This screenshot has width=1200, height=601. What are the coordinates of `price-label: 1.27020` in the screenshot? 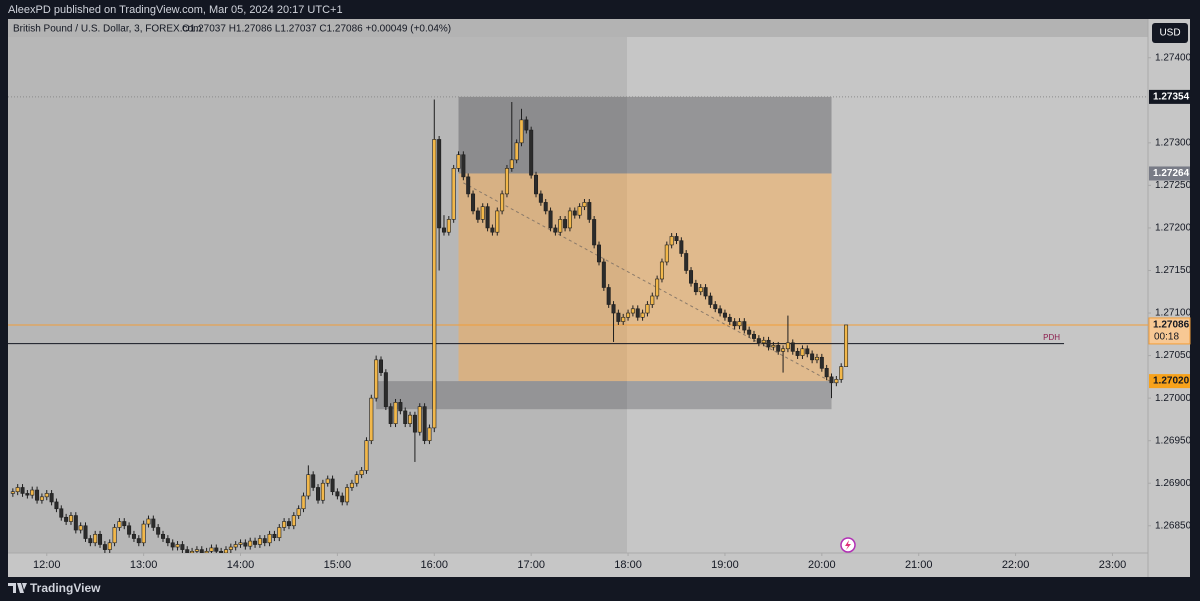 It's located at (1171, 381).